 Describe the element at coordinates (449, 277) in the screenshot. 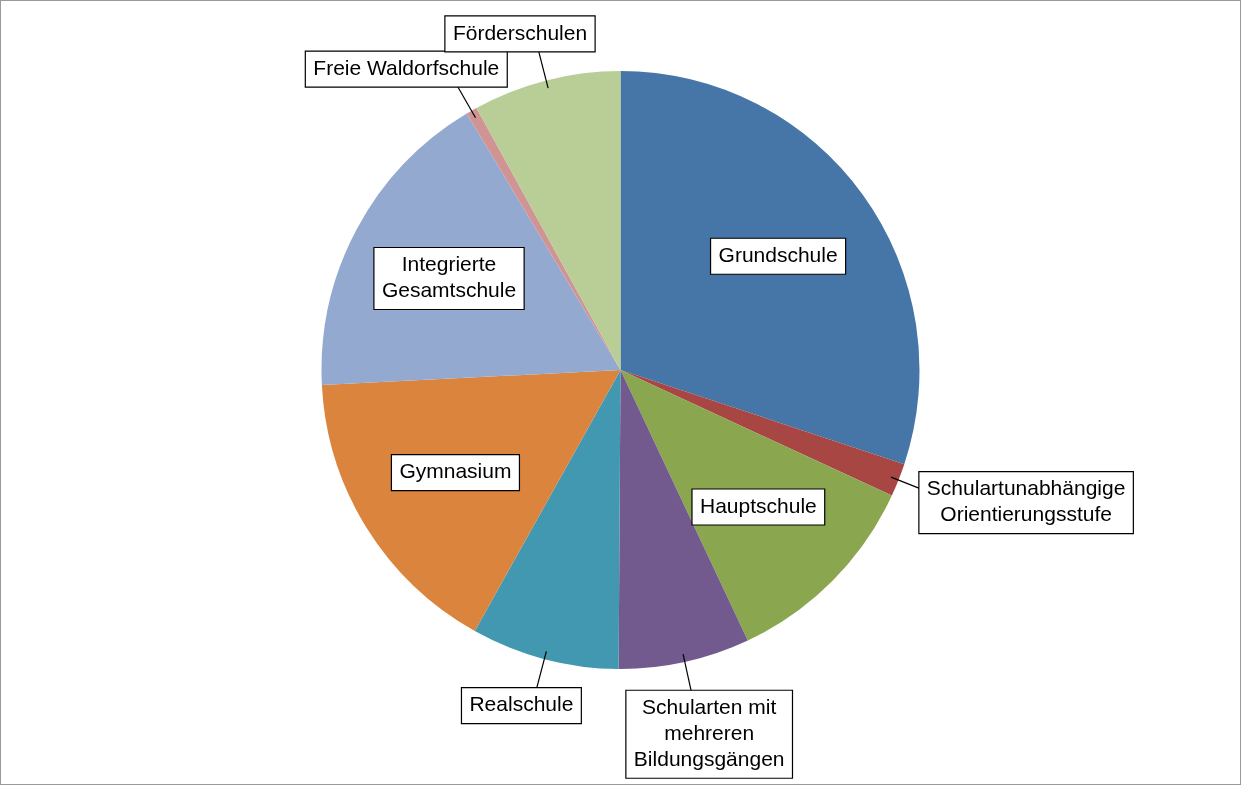

I see `slice-label: Integrierte Gesamtschule` at that location.